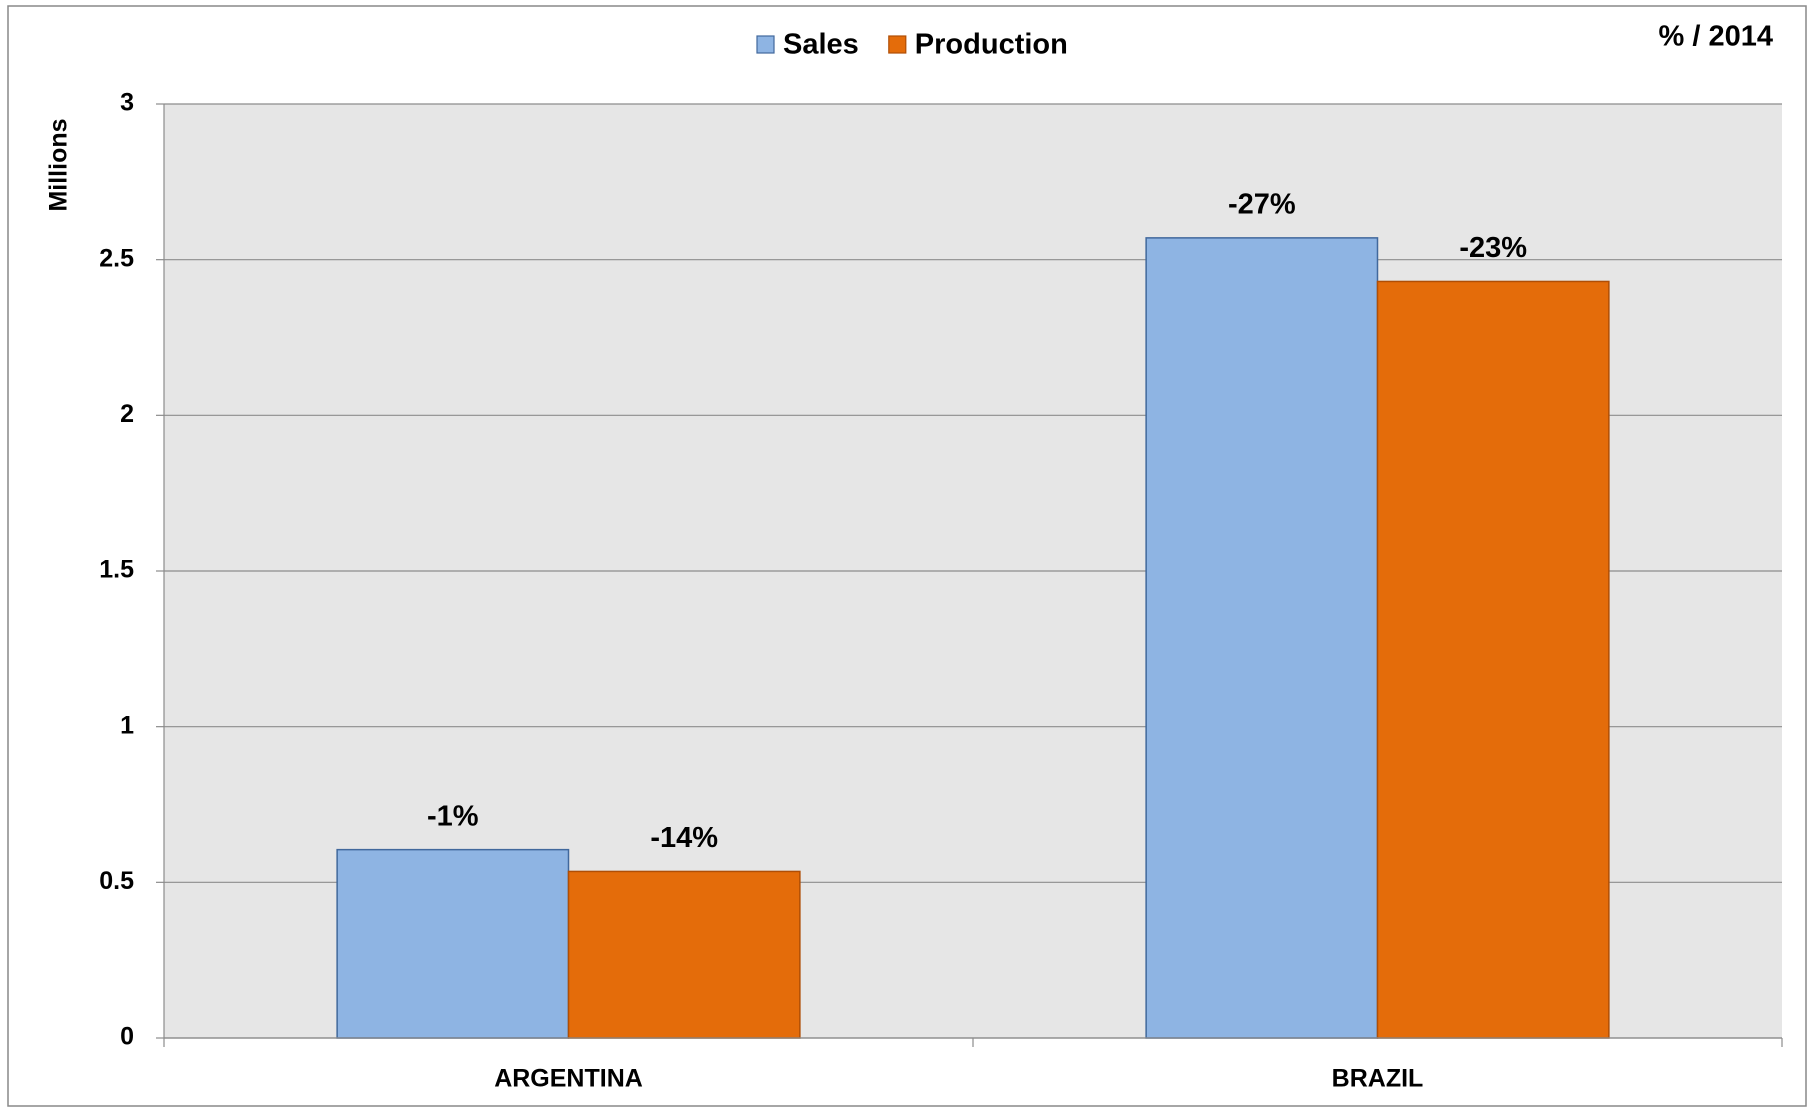 This screenshot has height=1111, width=1814. I want to click on x-tick-label: BRAZIL, so click(1378, 1079).